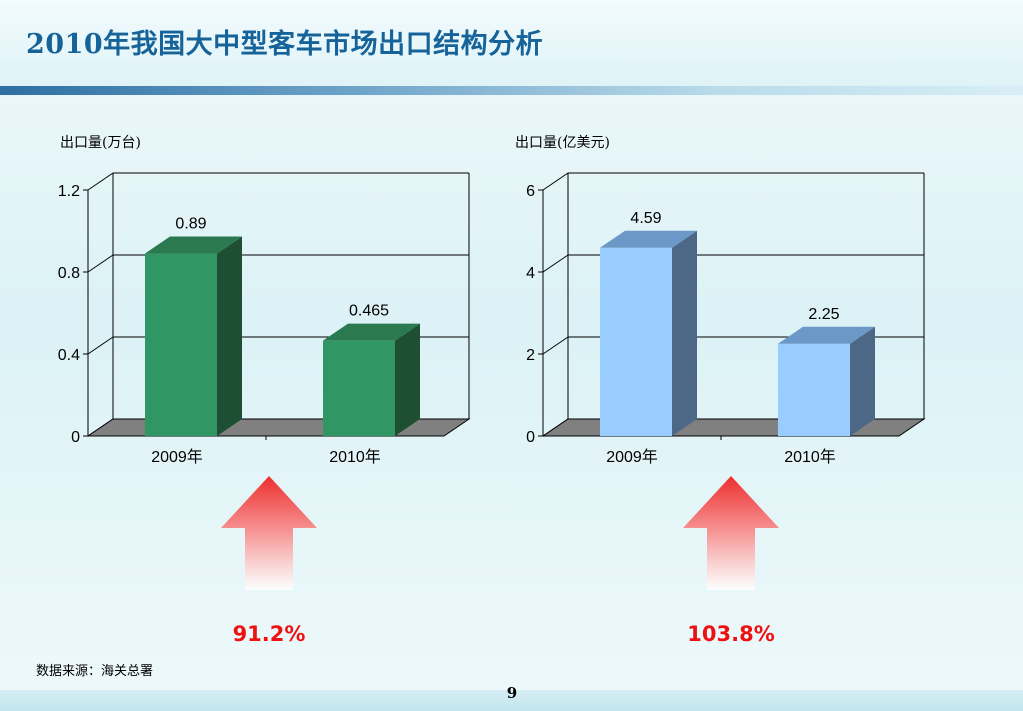 This screenshot has height=711, width=1023. What do you see at coordinates (69, 191) in the screenshot?
I see `y-tick-label: 1.2` at bounding box center [69, 191].